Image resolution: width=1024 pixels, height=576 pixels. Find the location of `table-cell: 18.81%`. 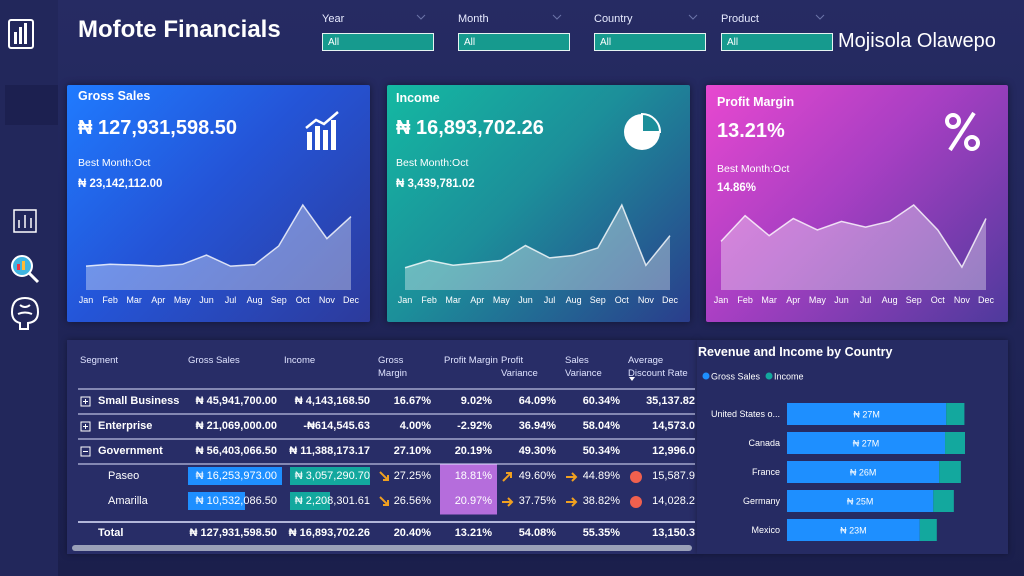

table-cell: 18.81% is located at coordinates (473, 476).